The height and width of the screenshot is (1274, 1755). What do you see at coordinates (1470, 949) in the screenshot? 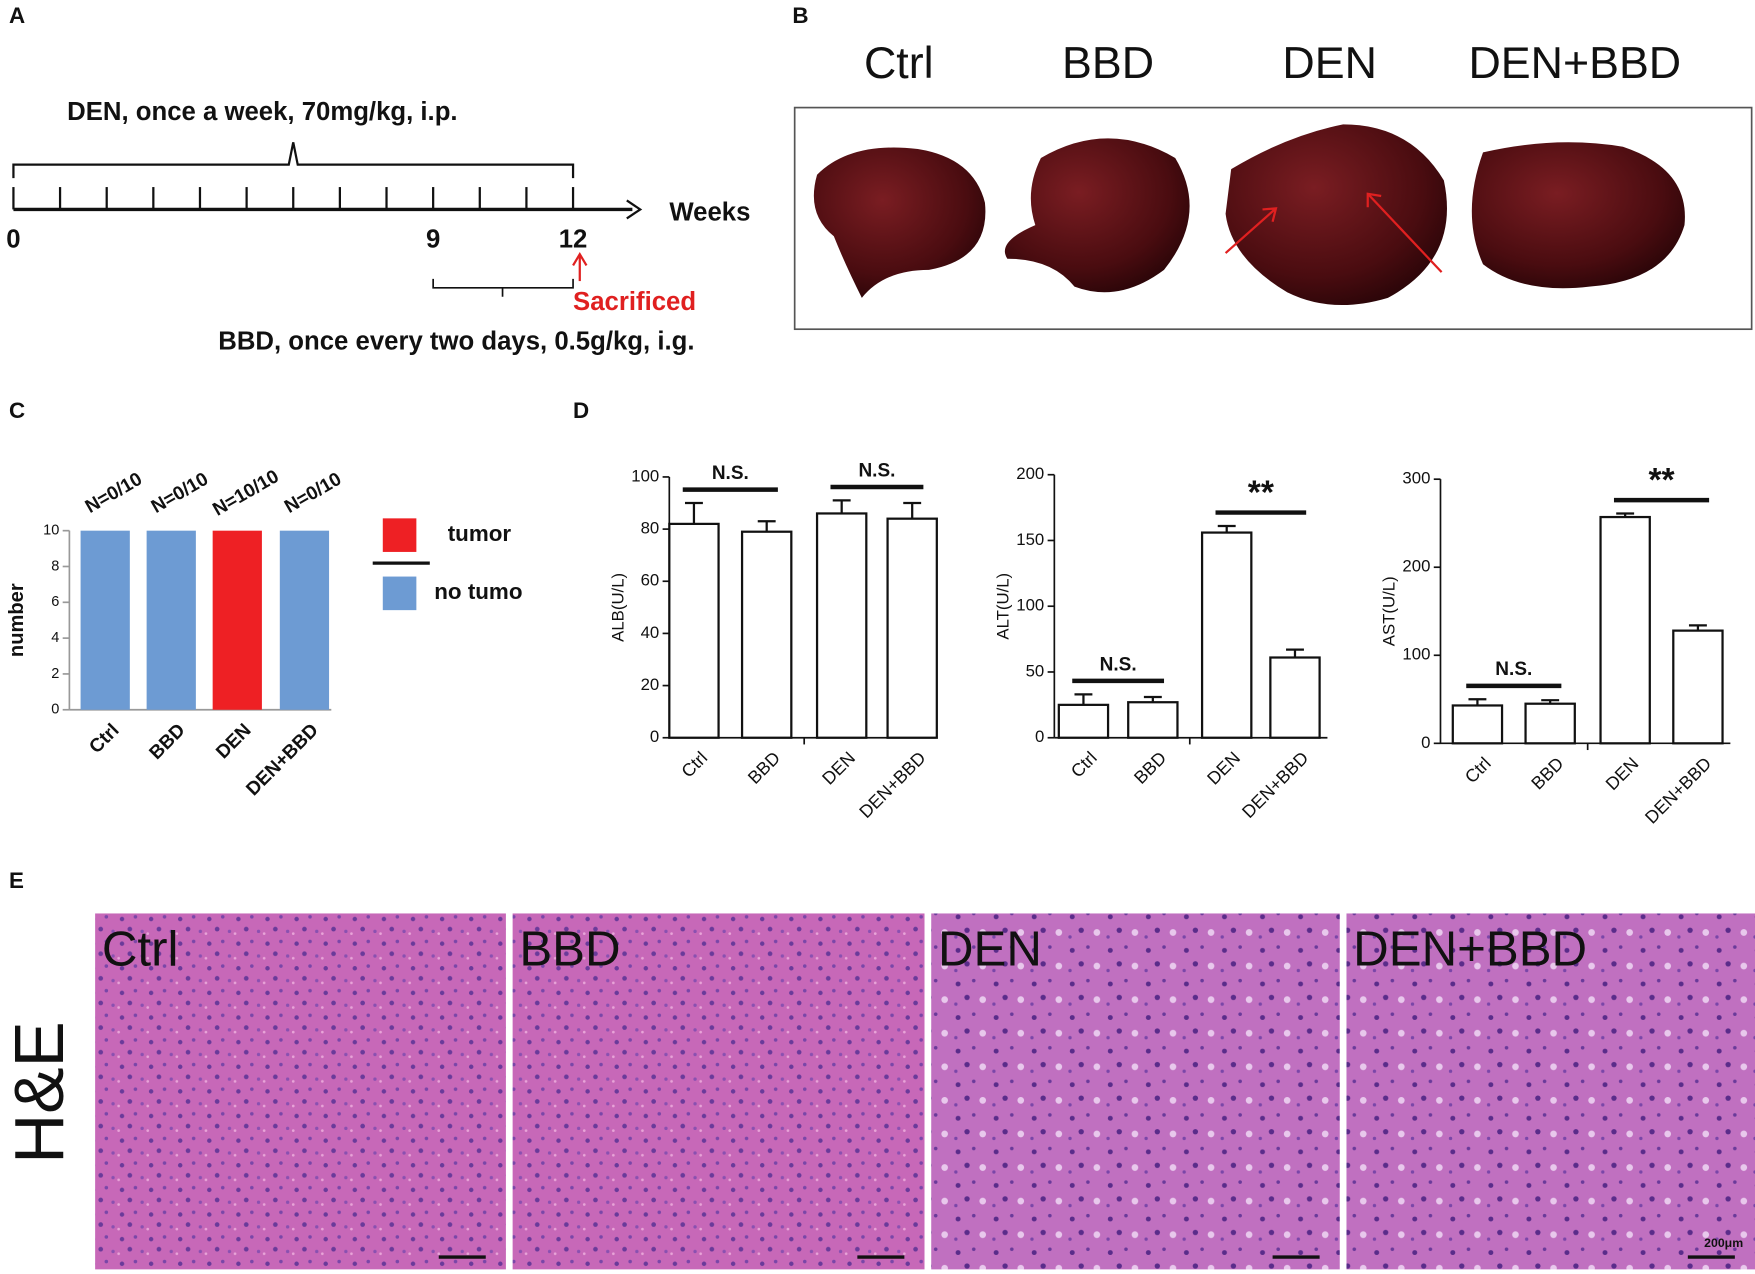
I see `histology-label: DEN+BBD` at bounding box center [1470, 949].